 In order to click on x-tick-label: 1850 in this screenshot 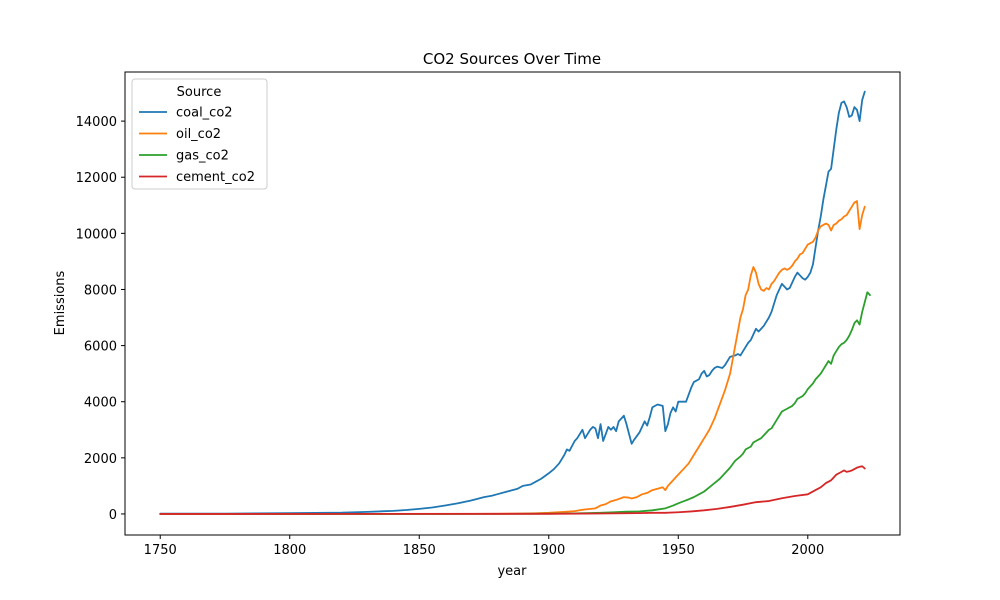, I will do `click(419, 550)`.